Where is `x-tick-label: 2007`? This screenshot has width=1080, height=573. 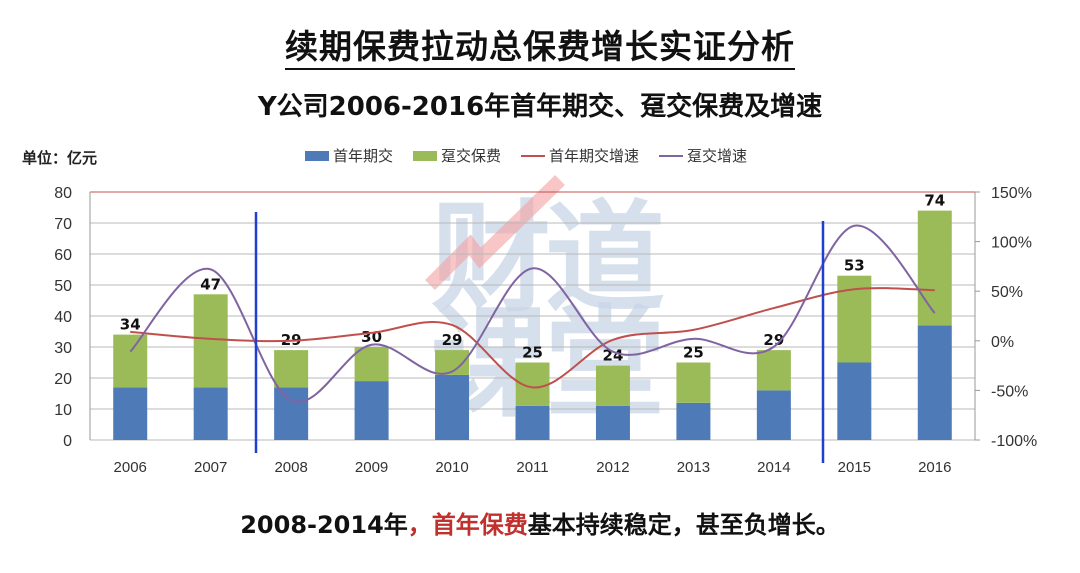
x-tick-label: 2007 is located at coordinates (210, 467).